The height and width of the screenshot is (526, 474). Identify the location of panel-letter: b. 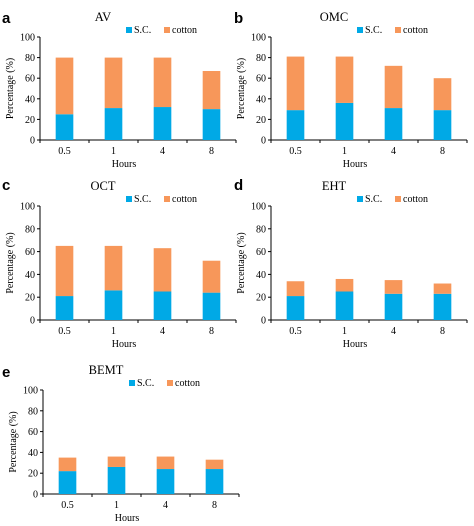
(238, 18).